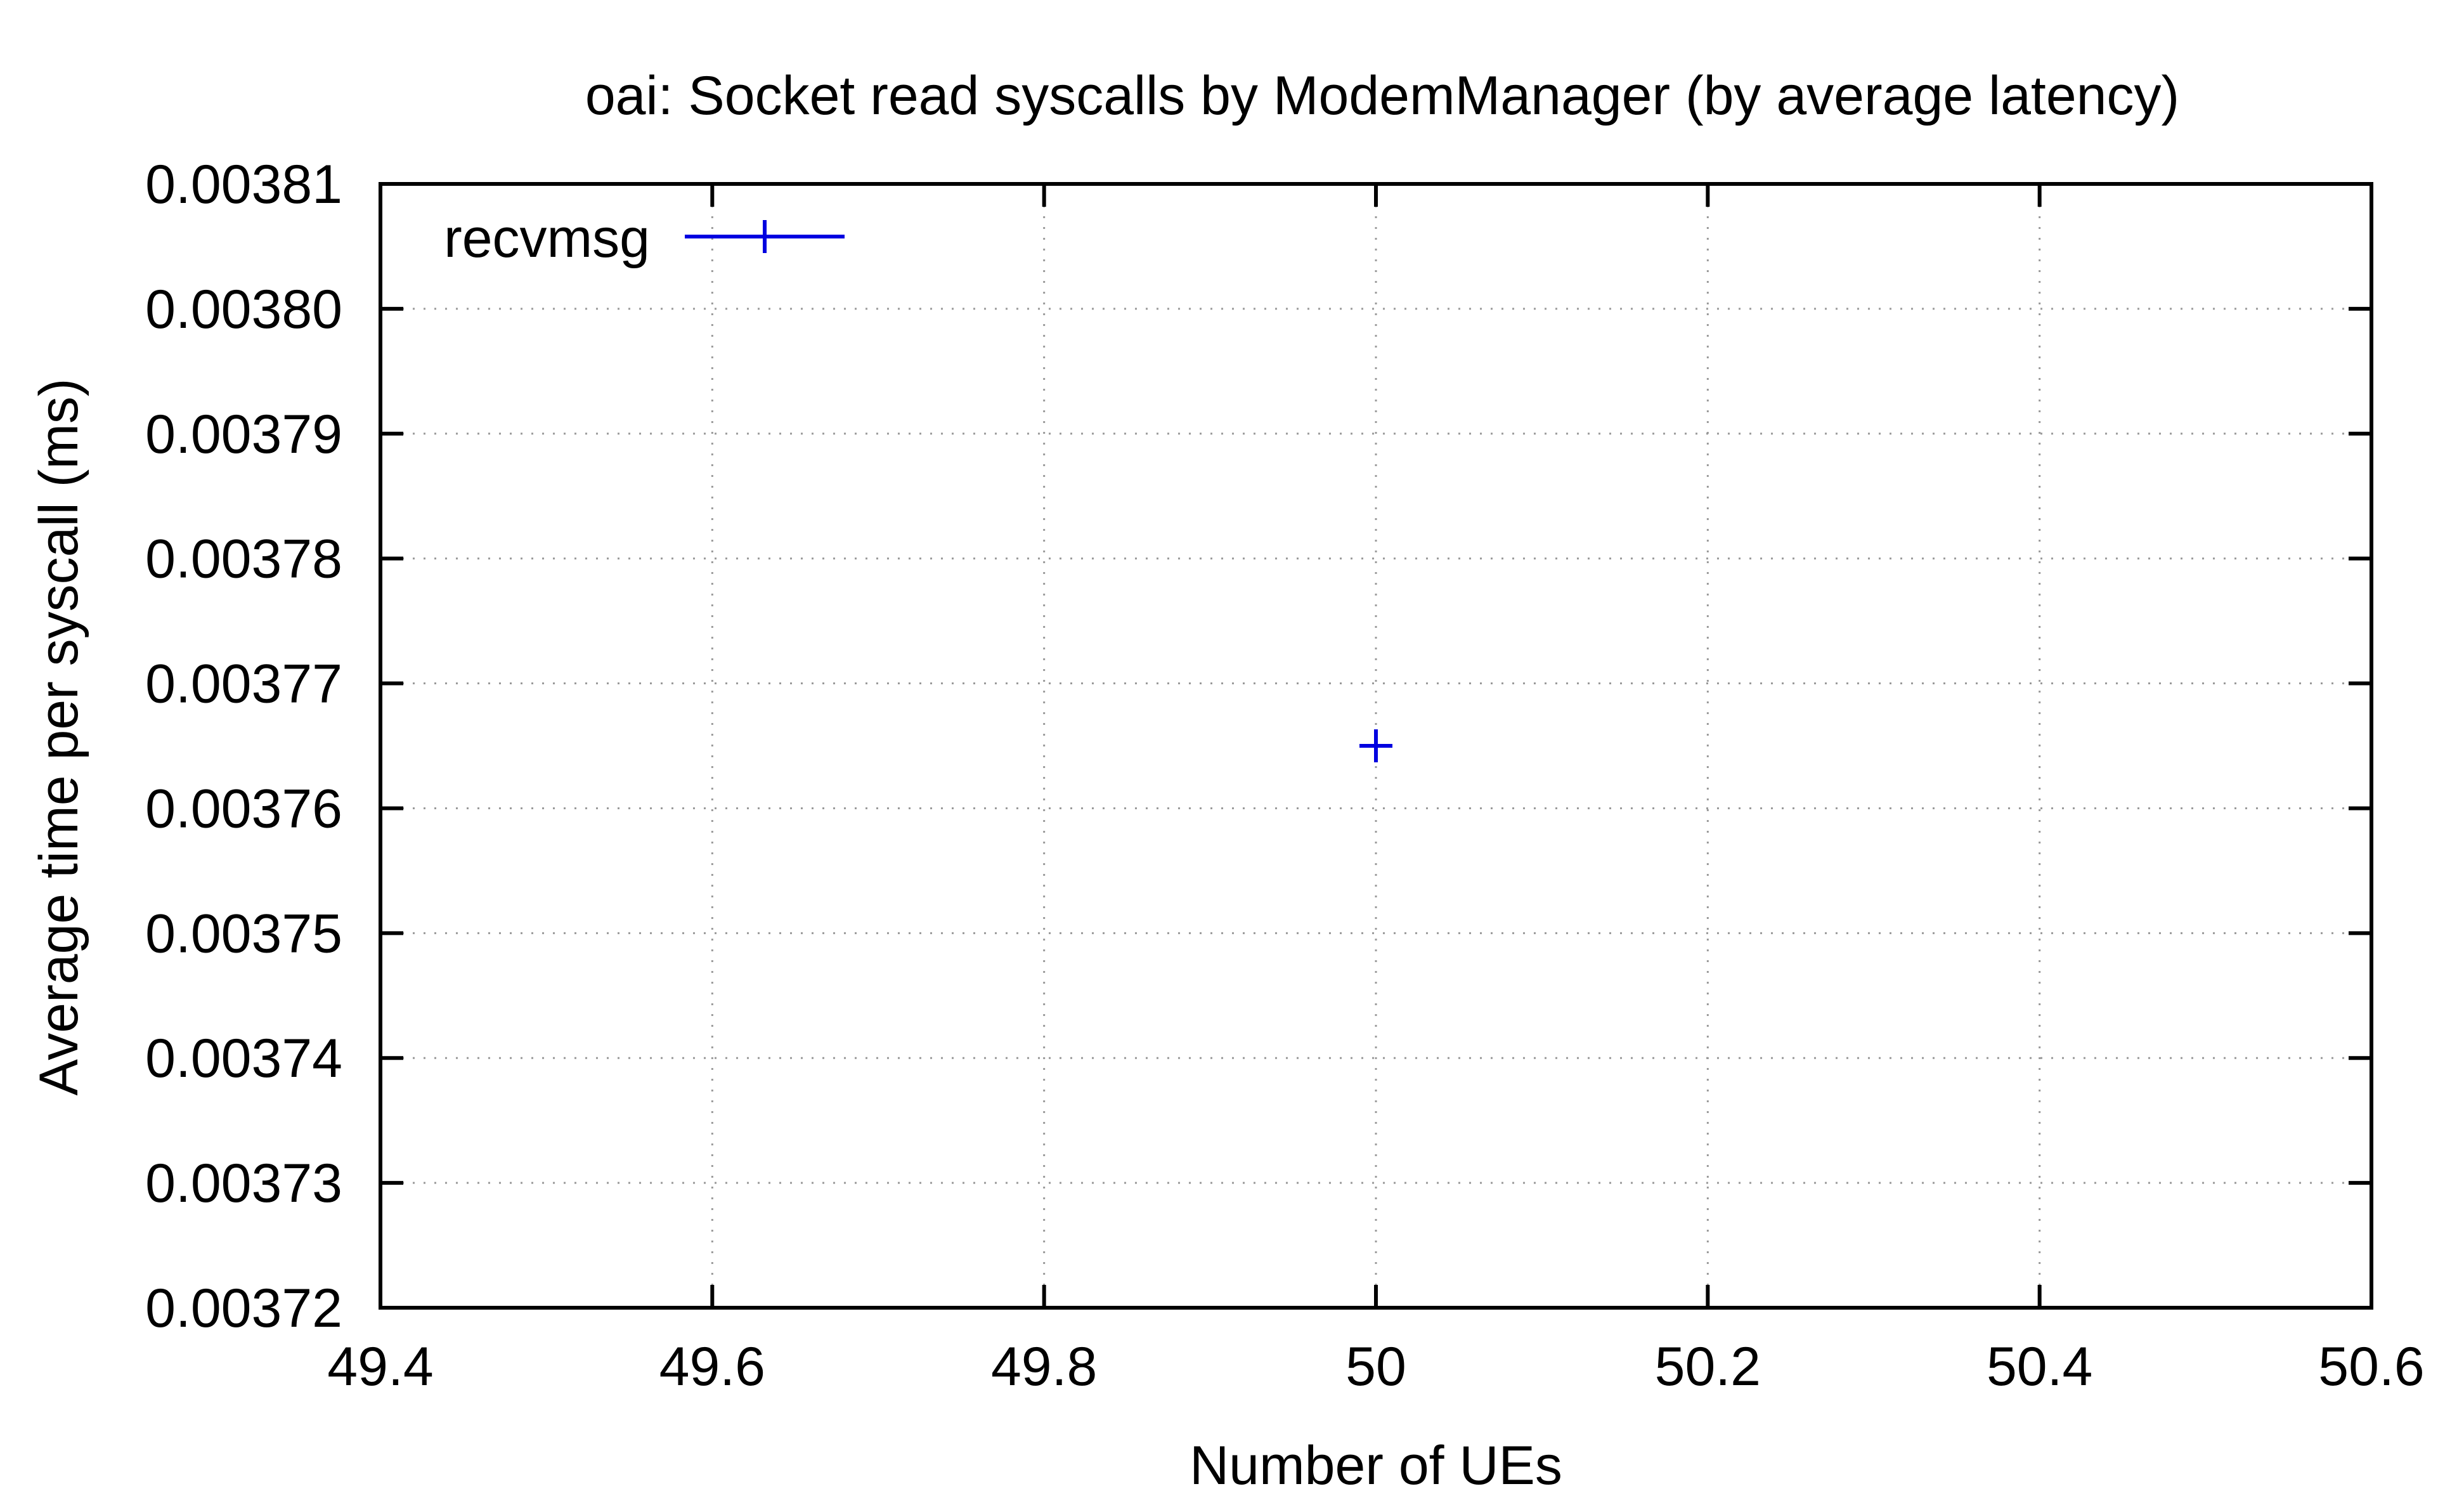 The height and width of the screenshot is (1498, 2464). I want to click on x-tick-label: 49.6, so click(712, 1367).